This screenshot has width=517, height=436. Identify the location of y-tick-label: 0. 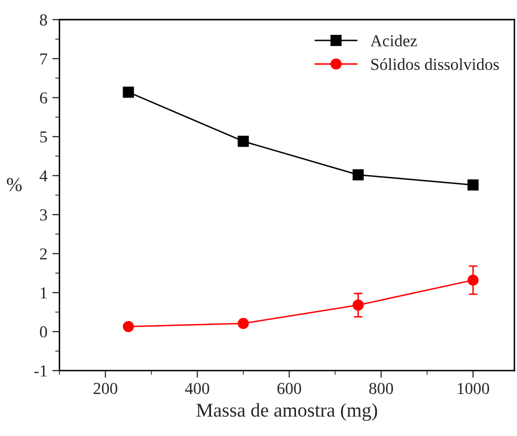
(44, 332).